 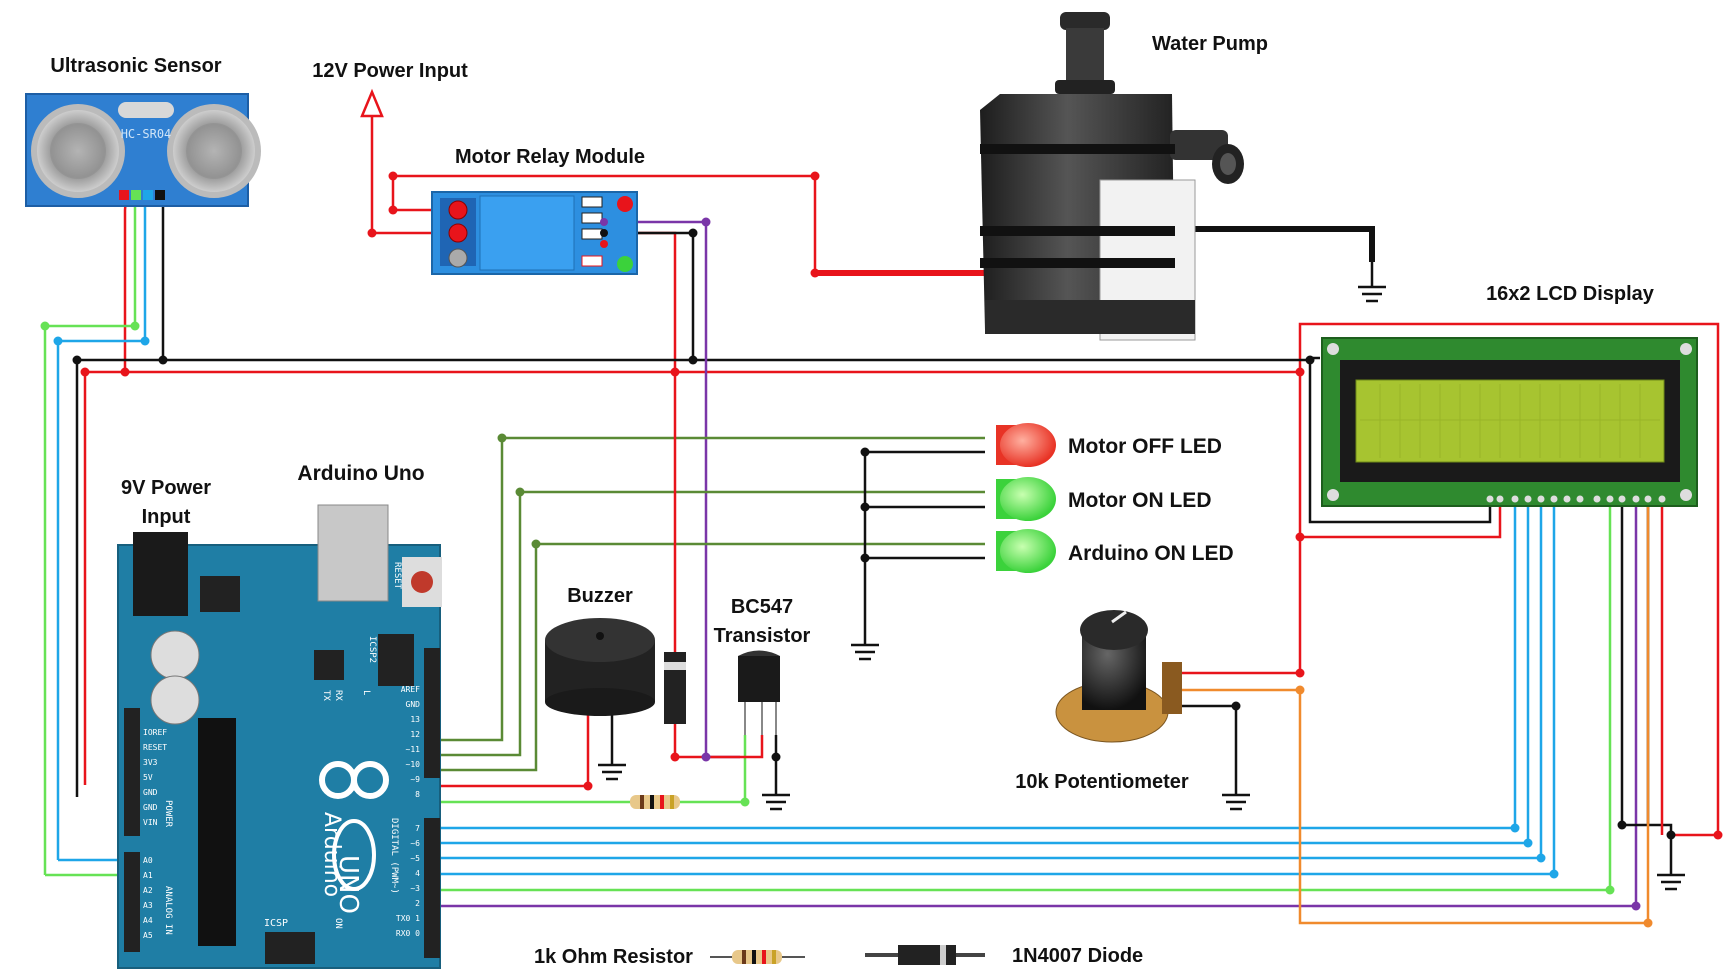 I want to click on ultrasonic-sensor: HC-SR04, so click(x=143, y=150).